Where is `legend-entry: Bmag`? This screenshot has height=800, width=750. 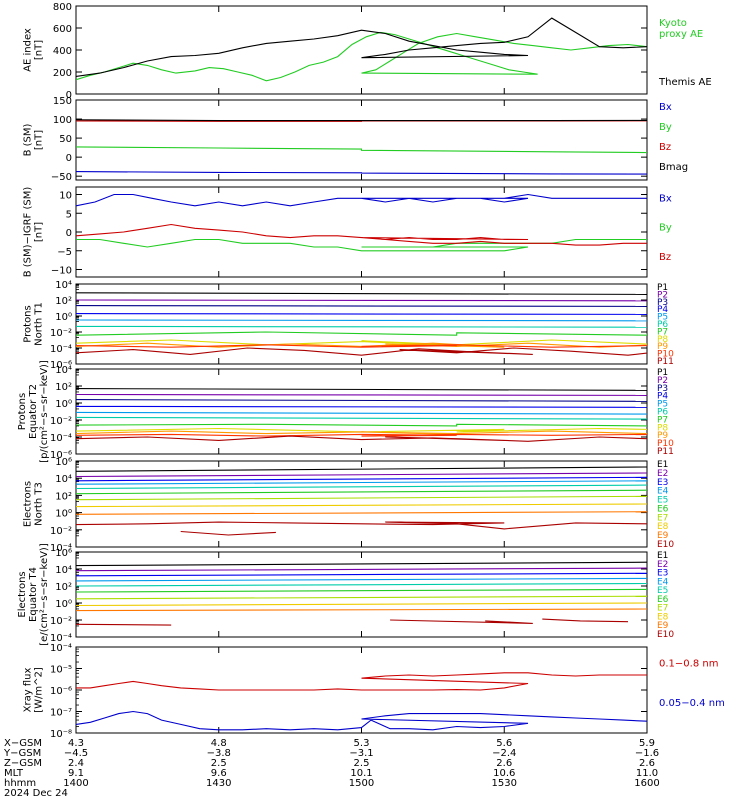 legend-entry: Bmag is located at coordinates (673, 167).